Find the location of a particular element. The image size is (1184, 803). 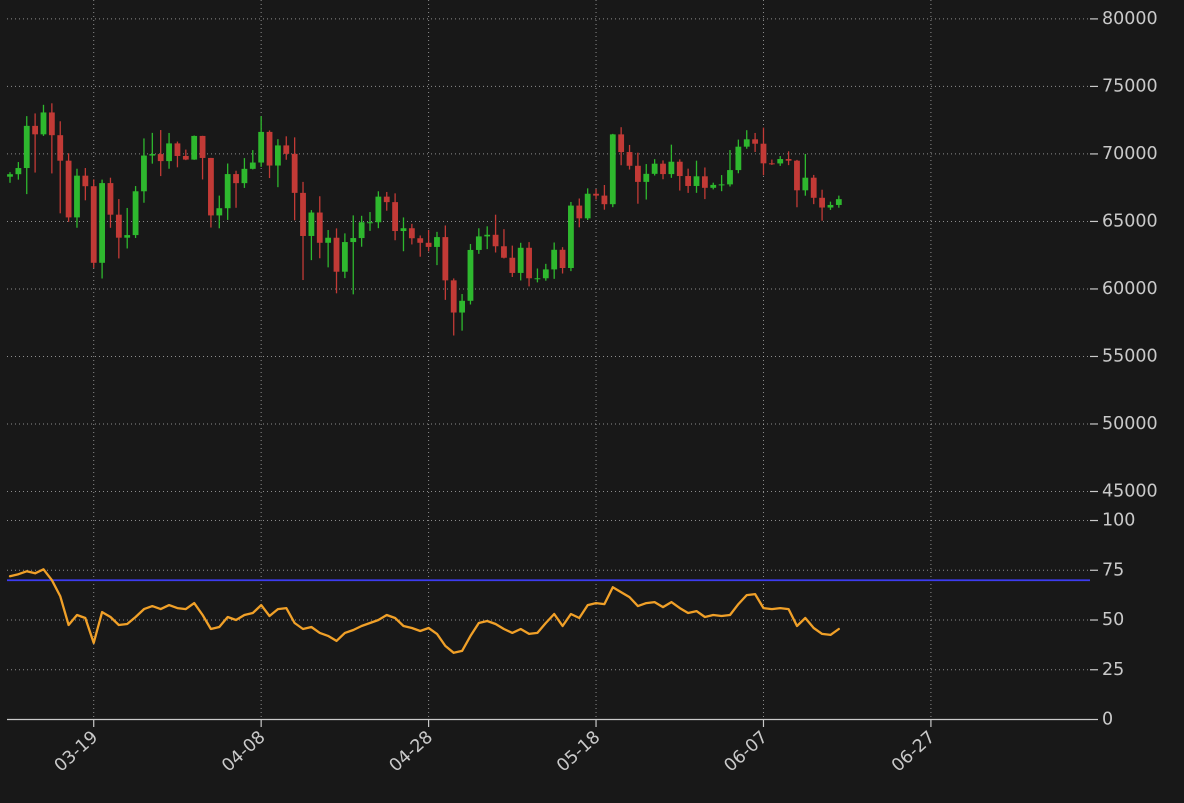

price-tick-label: 50000 is located at coordinates (1130, 424).